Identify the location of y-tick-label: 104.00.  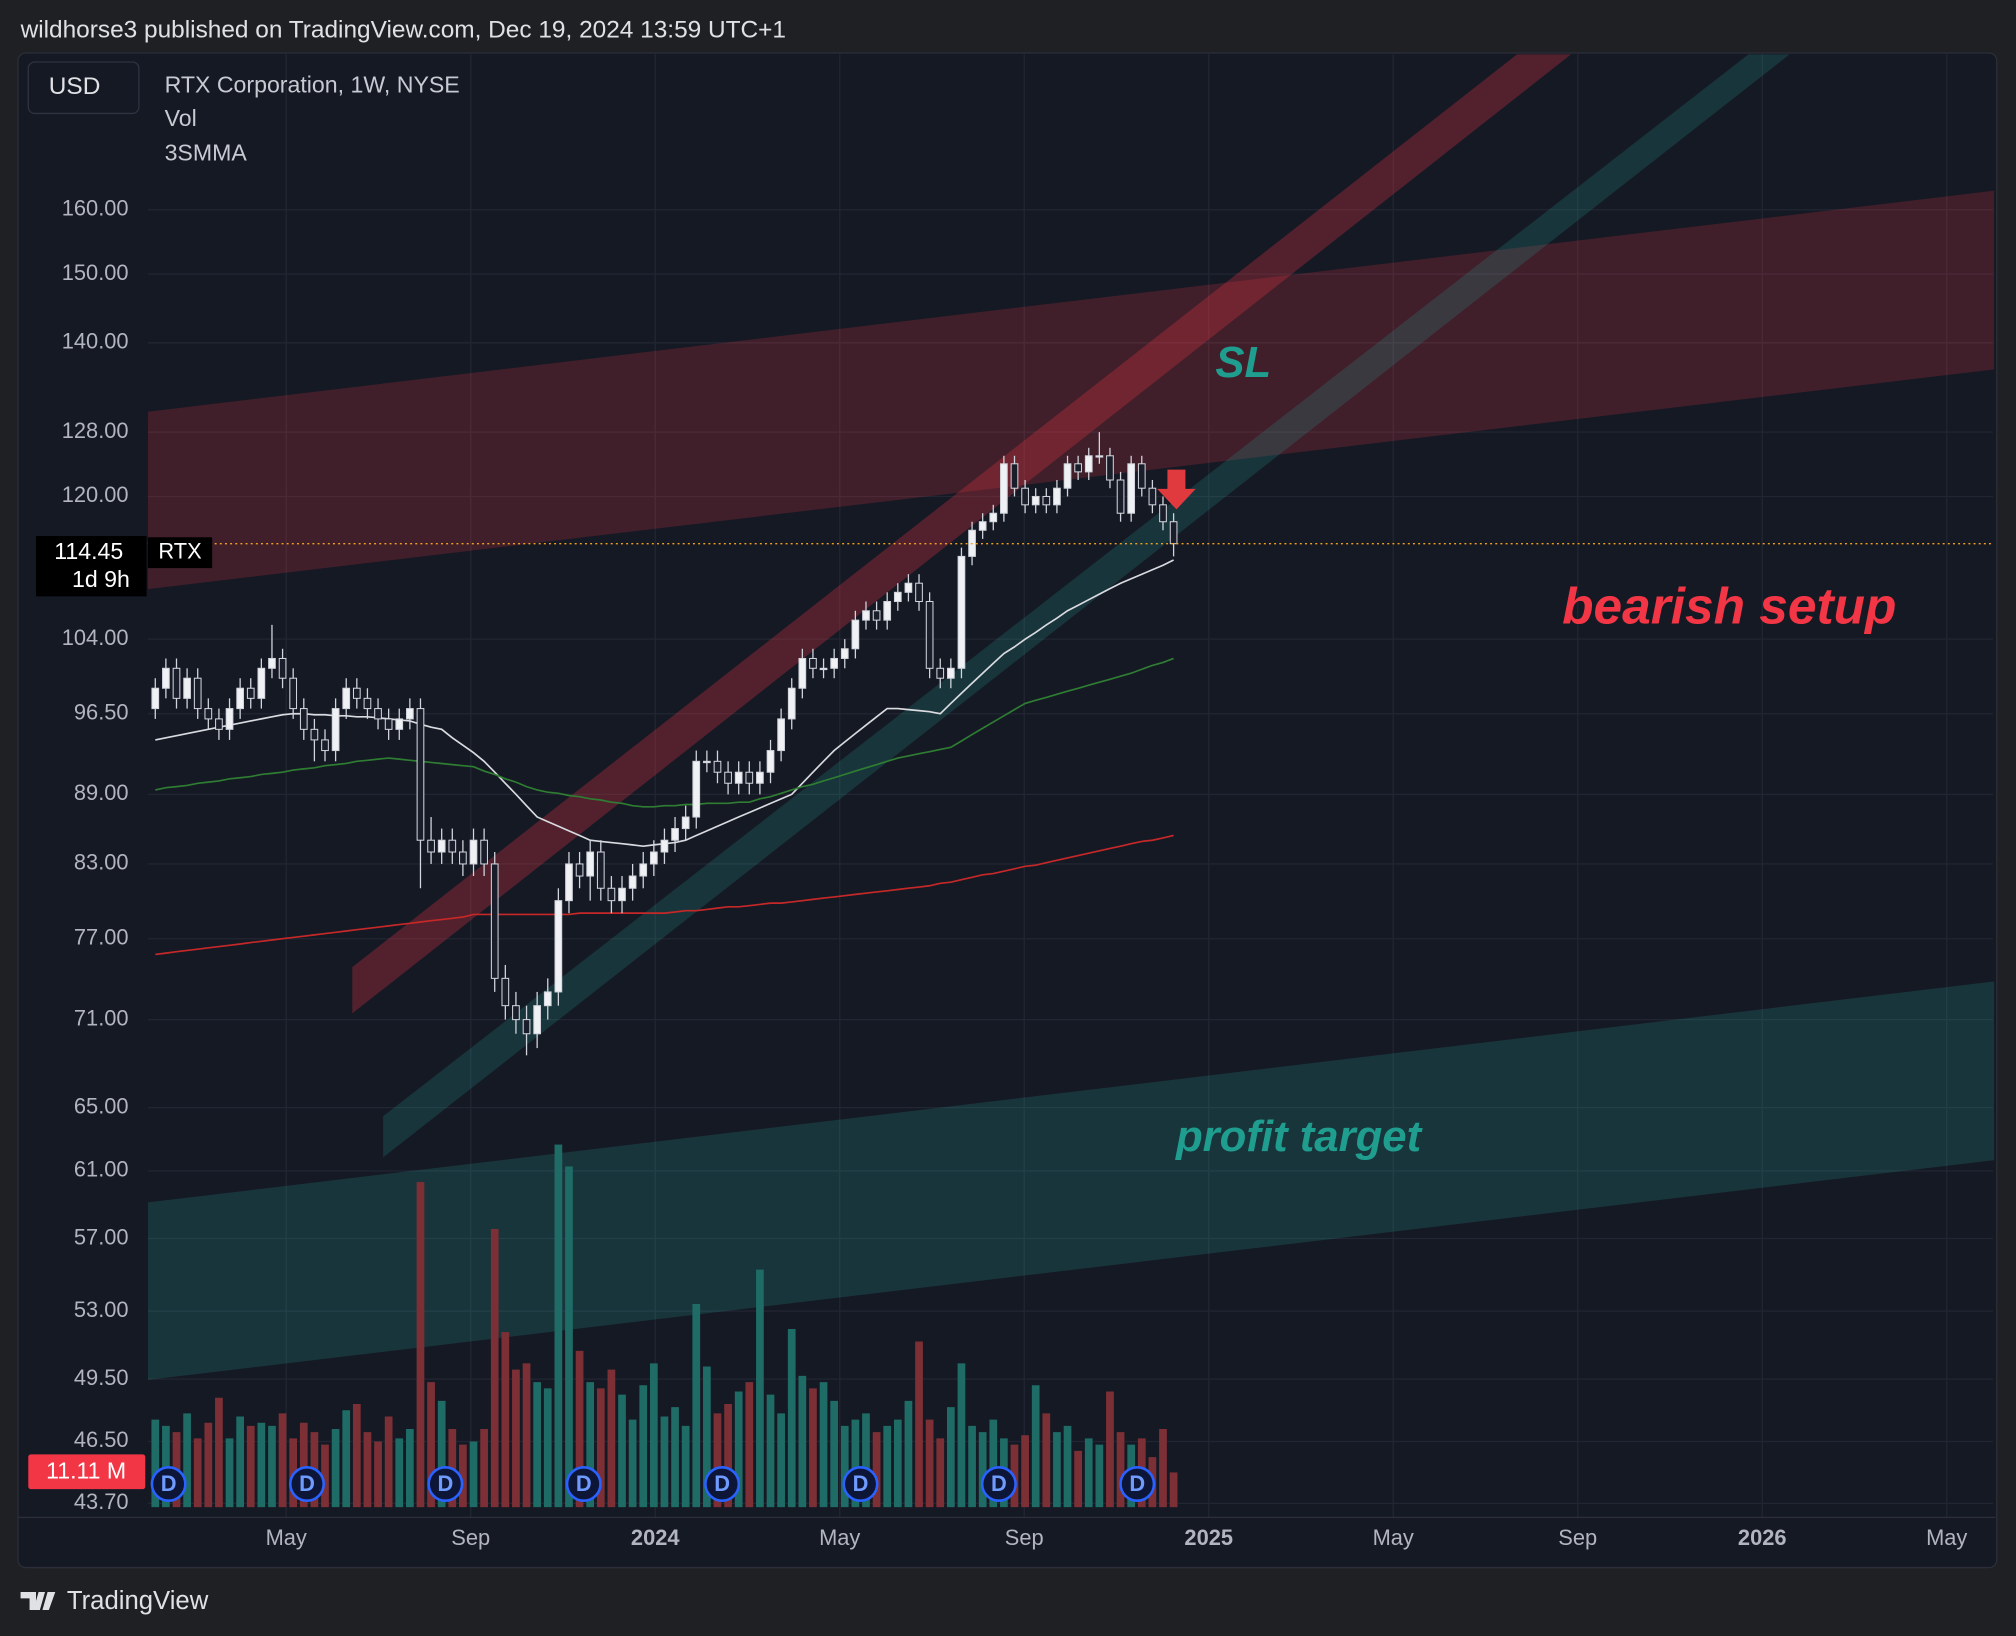
(95, 637).